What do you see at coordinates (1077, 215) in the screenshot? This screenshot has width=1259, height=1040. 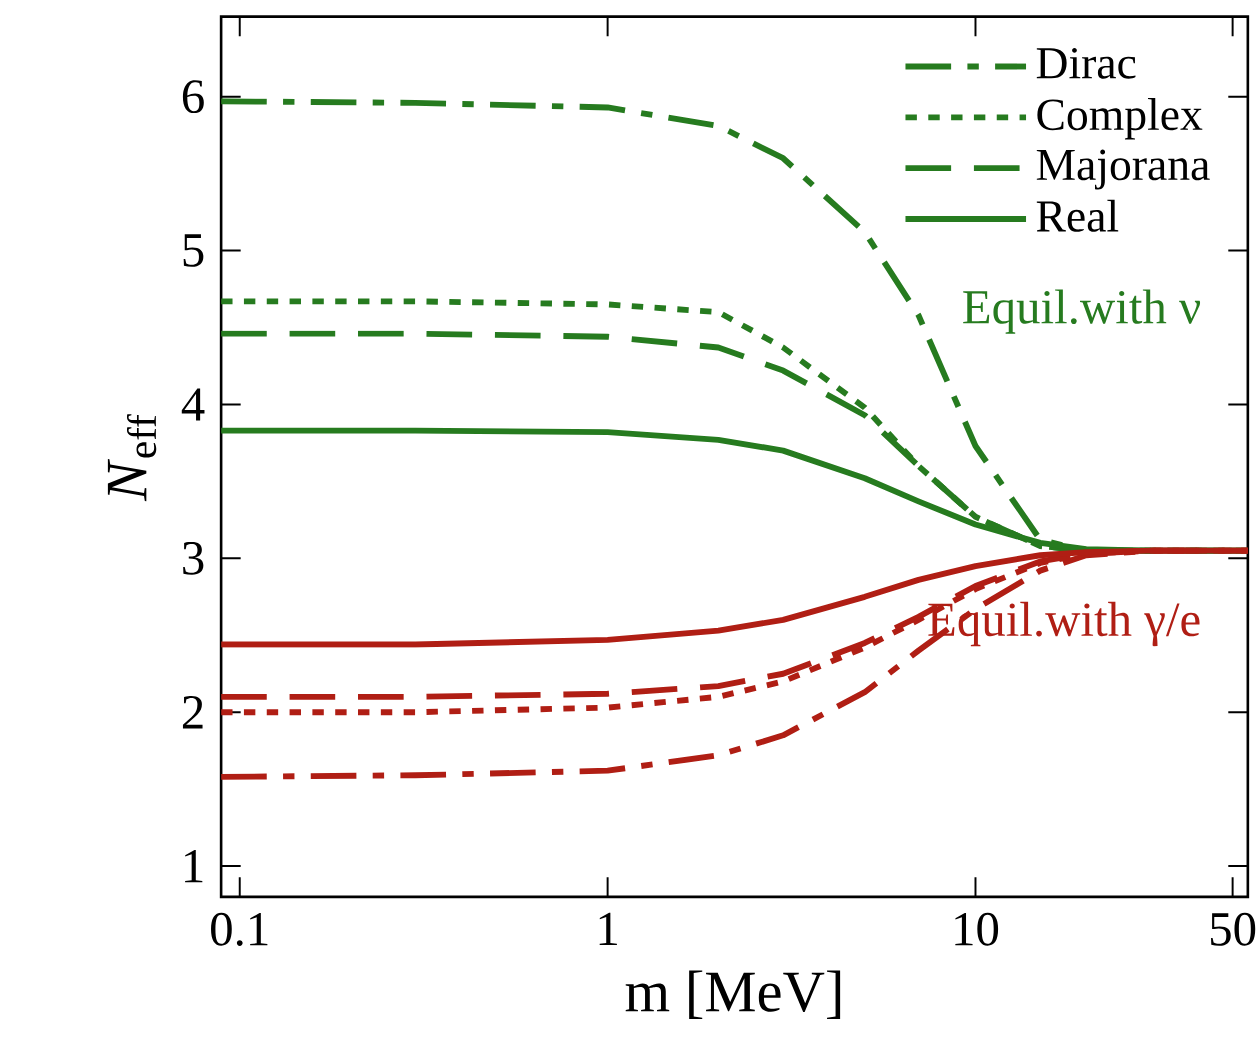 I see `legend-label: Real` at bounding box center [1077, 215].